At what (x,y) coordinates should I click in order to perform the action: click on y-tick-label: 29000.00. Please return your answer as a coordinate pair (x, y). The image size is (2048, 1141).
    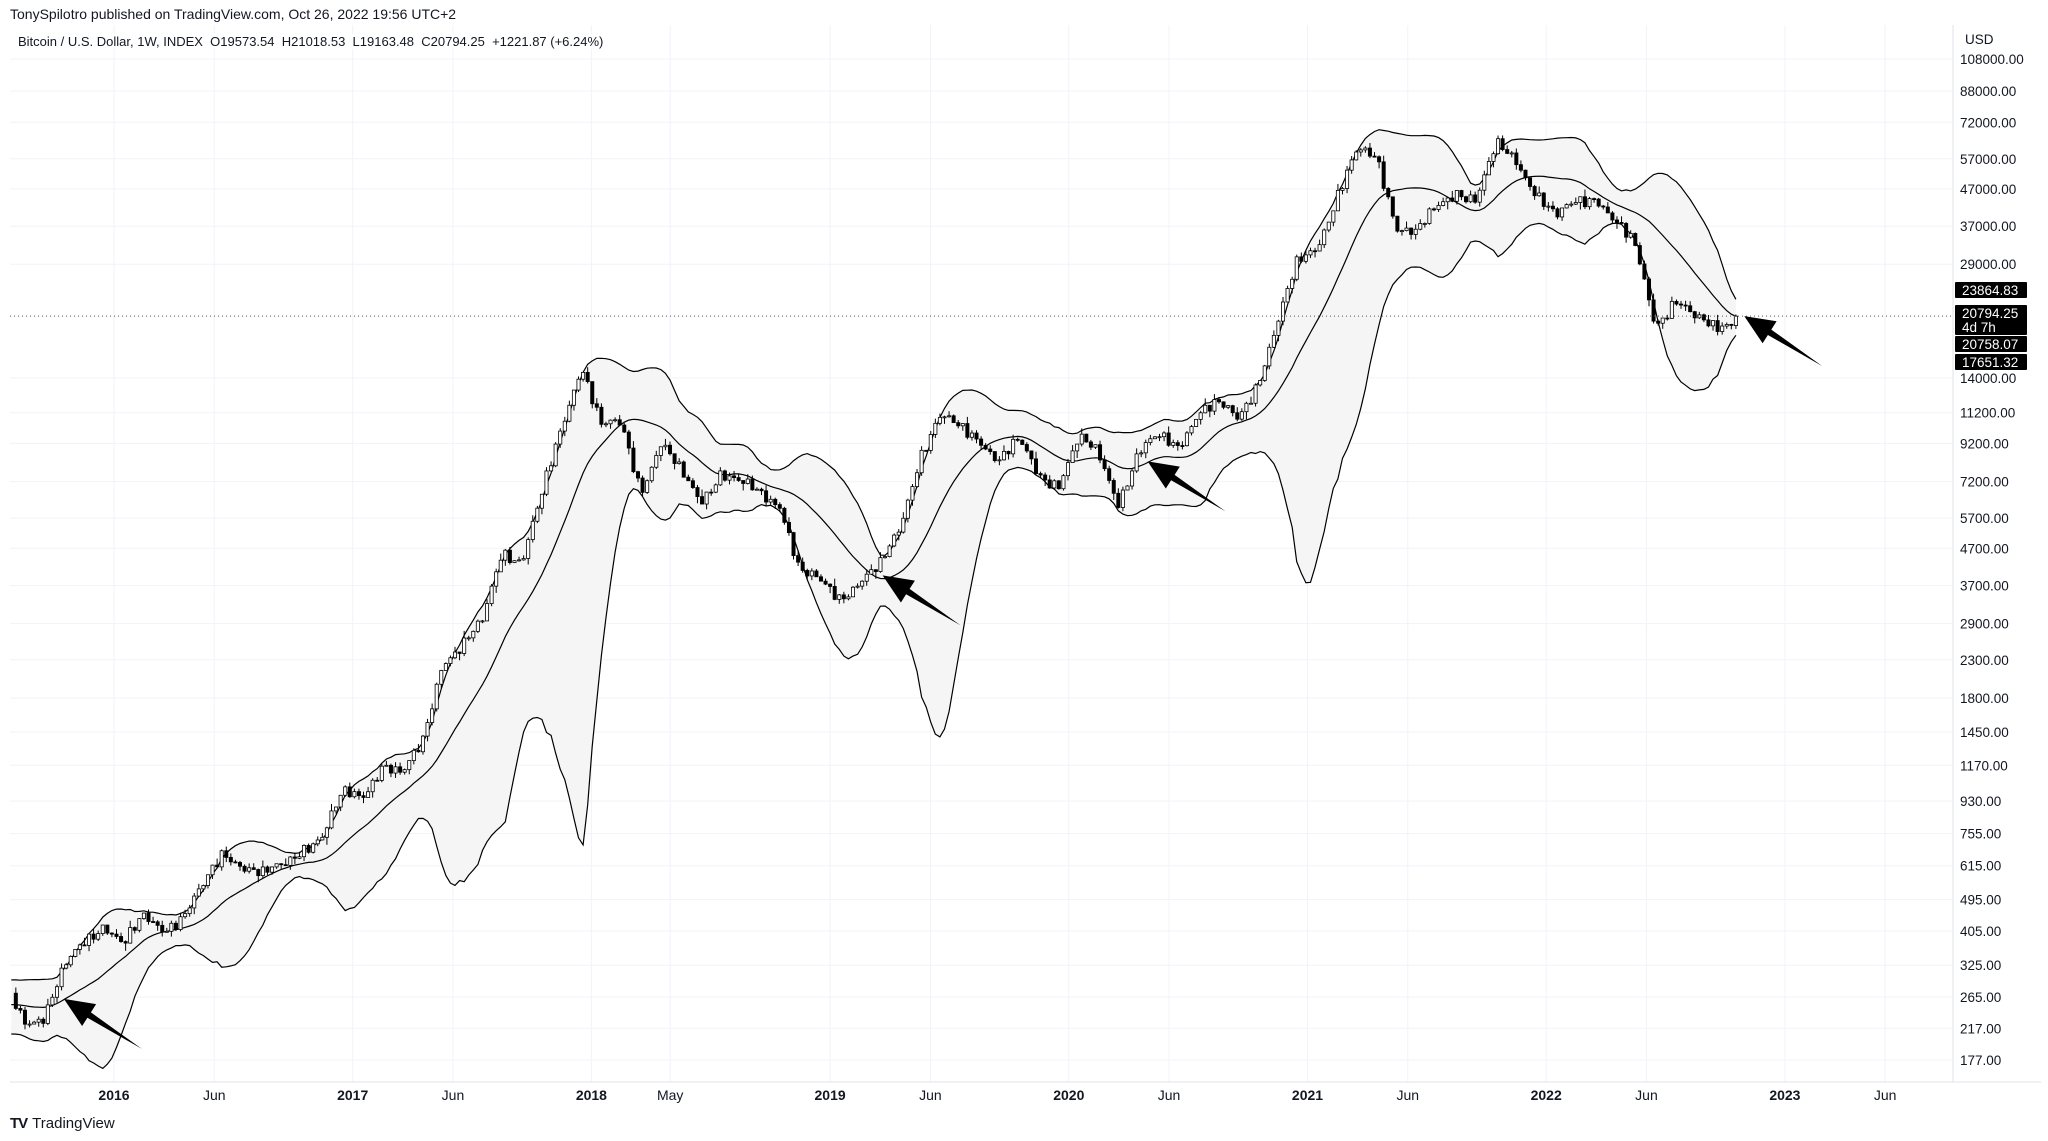
    Looking at the image, I should click on (1988, 264).